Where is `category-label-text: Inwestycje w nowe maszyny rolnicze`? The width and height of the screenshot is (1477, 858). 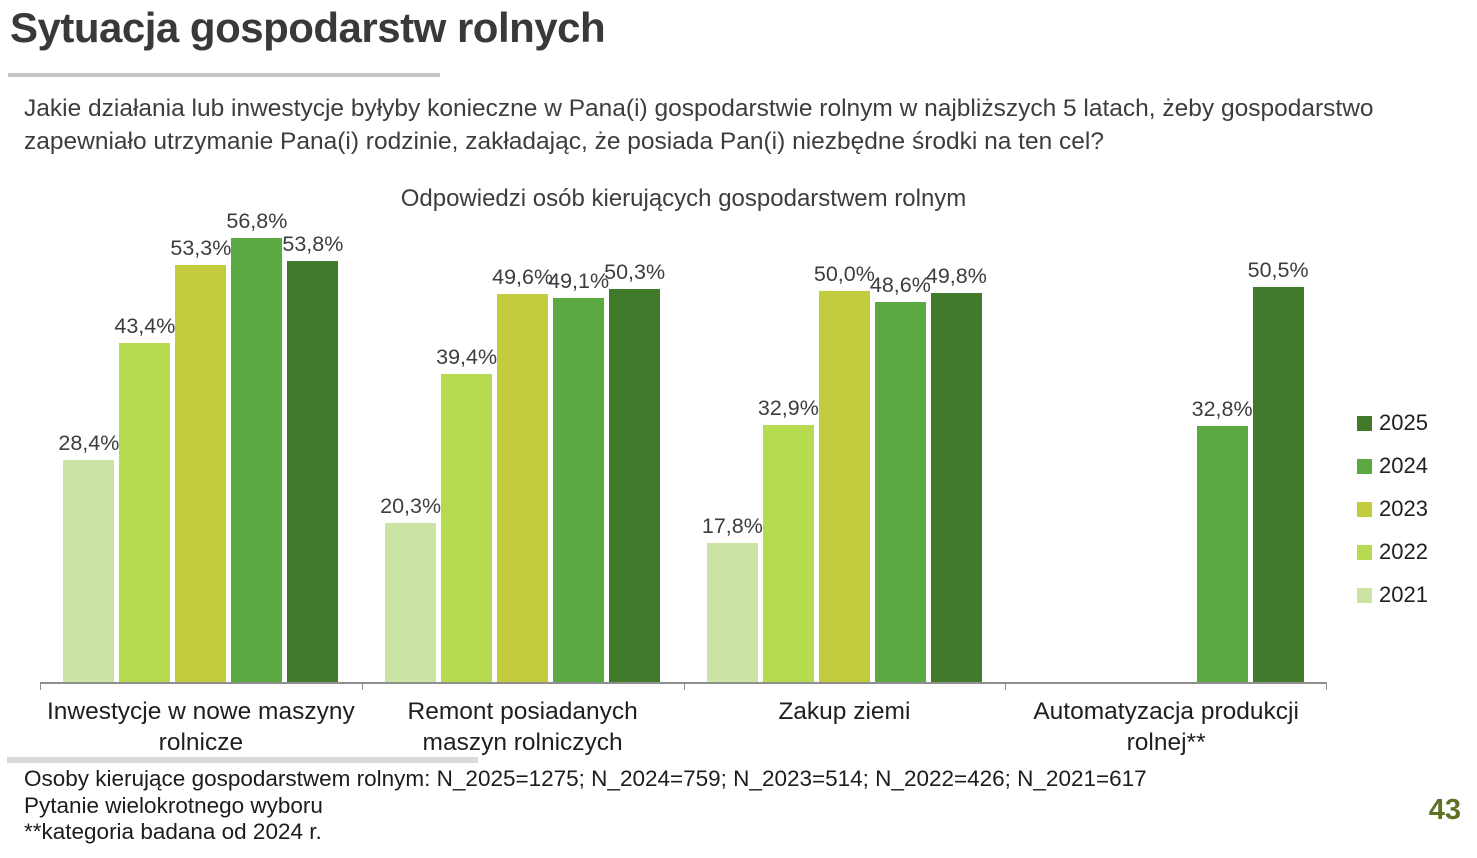
category-label-text: Inwestycje w nowe maszyny rolnicze is located at coordinates (201, 727).